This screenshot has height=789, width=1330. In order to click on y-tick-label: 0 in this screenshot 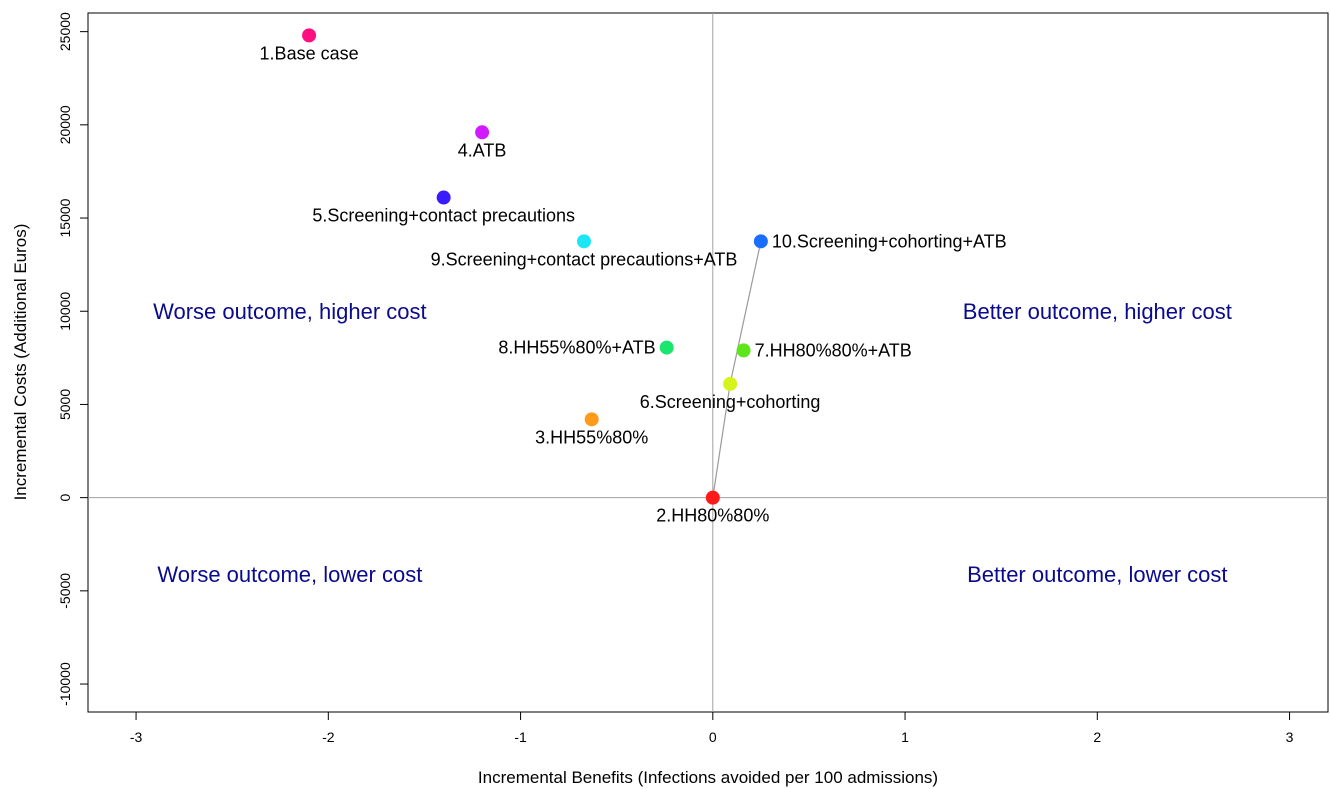, I will do `click(65, 498)`.